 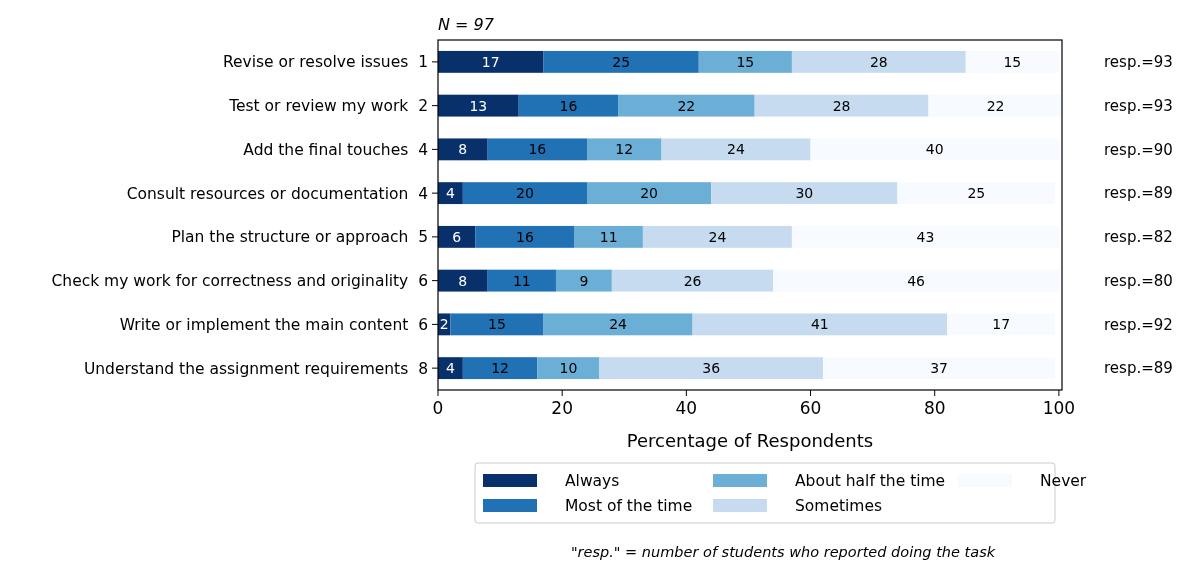 What do you see at coordinates (273, 324) in the screenshot?
I see `y-tick-label: Write or implement the main content 6` at bounding box center [273, 324].